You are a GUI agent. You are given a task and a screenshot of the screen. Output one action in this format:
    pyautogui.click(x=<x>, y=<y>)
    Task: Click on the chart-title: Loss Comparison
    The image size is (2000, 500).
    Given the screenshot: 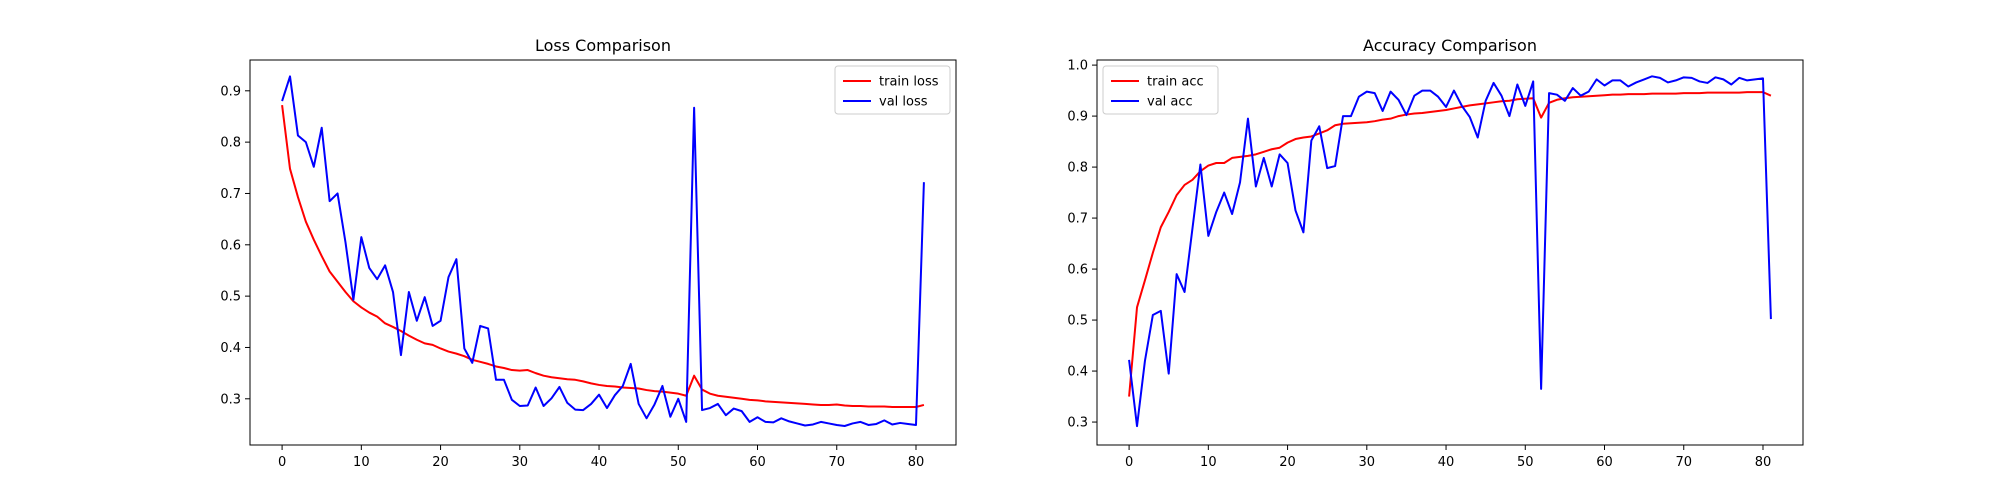 What is the action you would take?
    pyautogui.click(x=603, y=45)
    